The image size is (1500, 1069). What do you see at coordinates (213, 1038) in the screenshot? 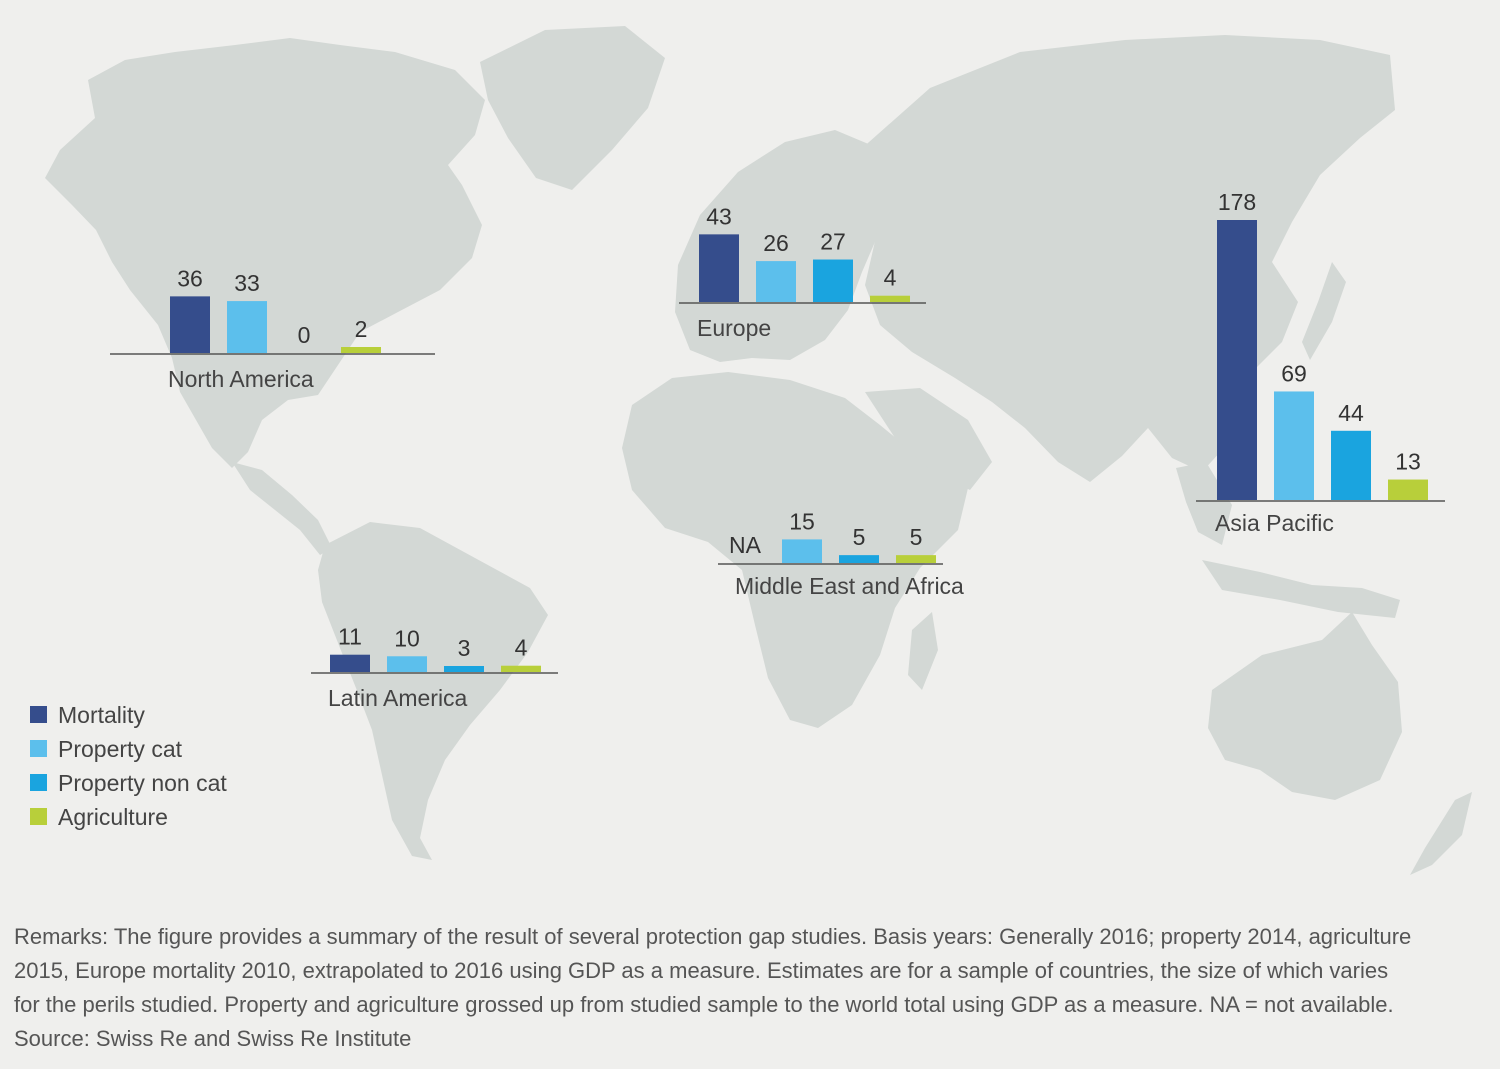
I see `source-line: Source: Swiss Re and Swiss Re Institute` at bounding box center [213, 1038].